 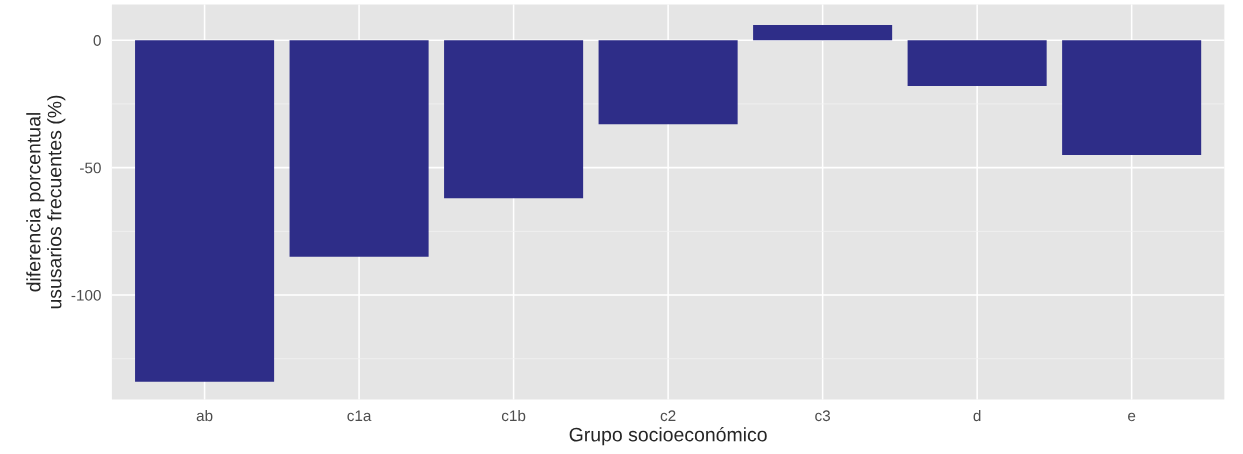 I want to click on y-tick-label: -100, so click(x=86, y=295).